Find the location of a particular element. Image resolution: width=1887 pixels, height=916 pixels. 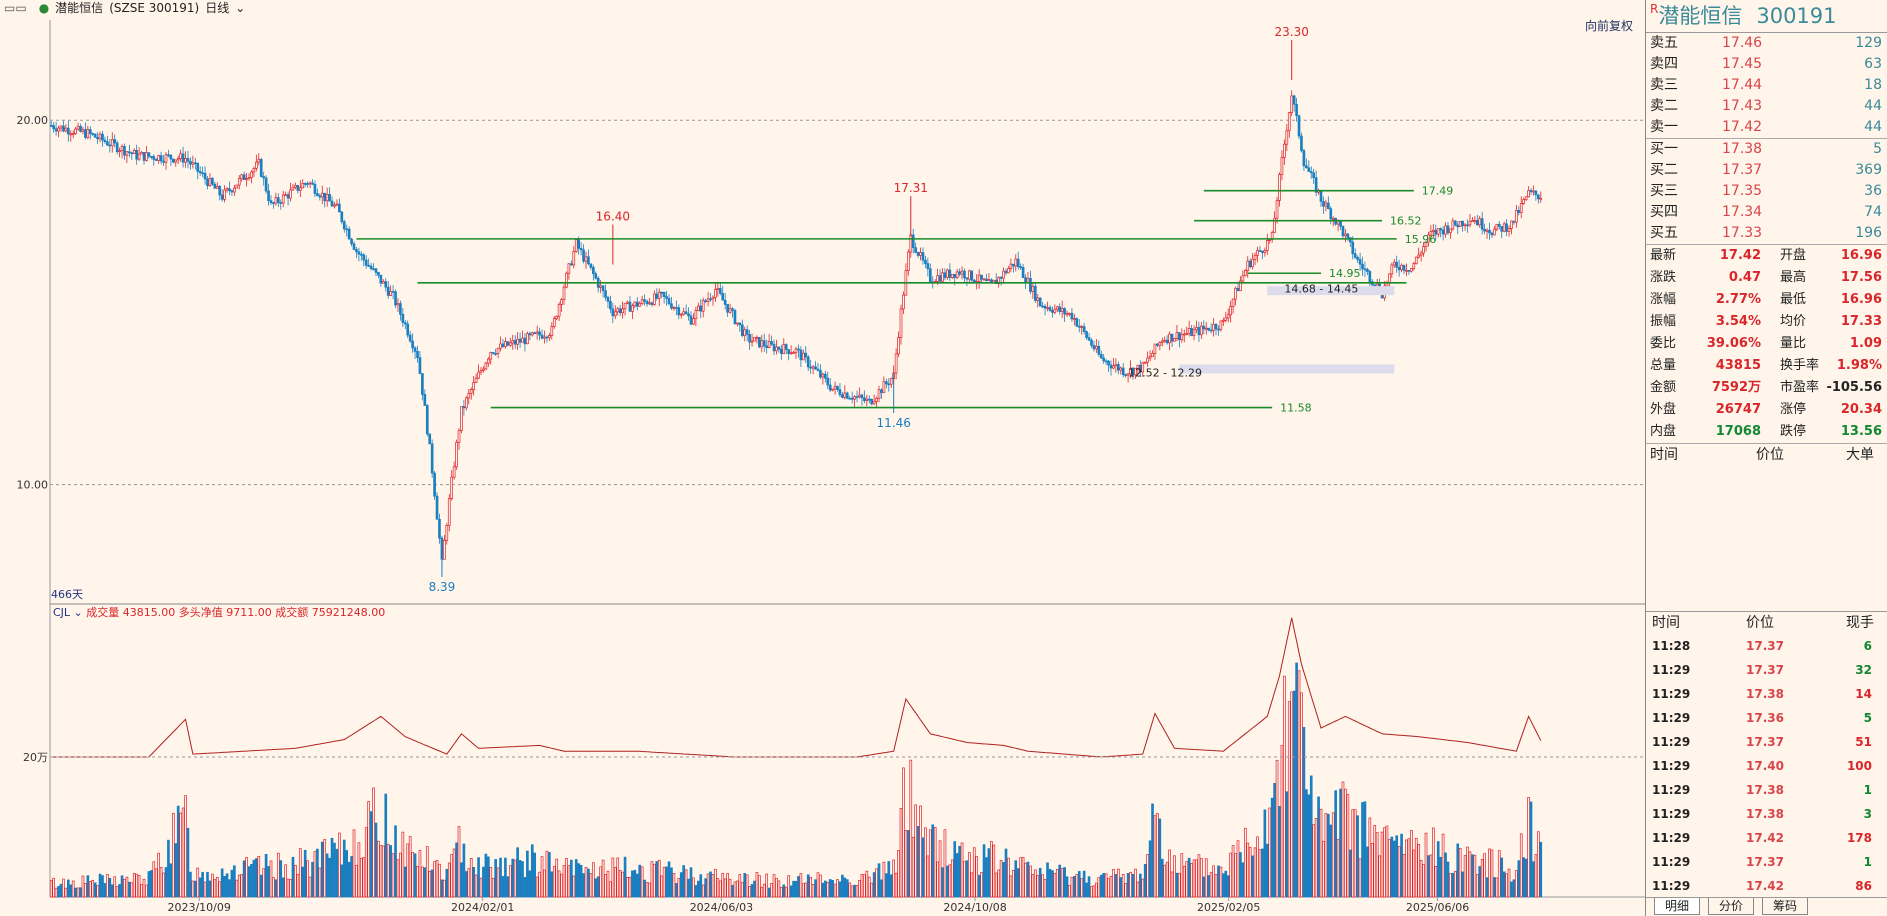

trade-price: 17.40 is located at coordinates (1765, 766).